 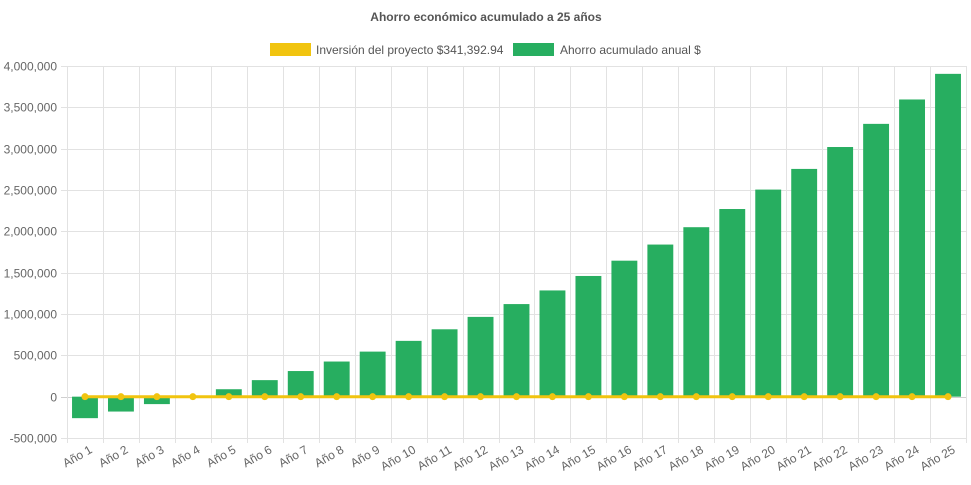 I want to click on x-tick-label: Año 12, so click(x=470, y=457).